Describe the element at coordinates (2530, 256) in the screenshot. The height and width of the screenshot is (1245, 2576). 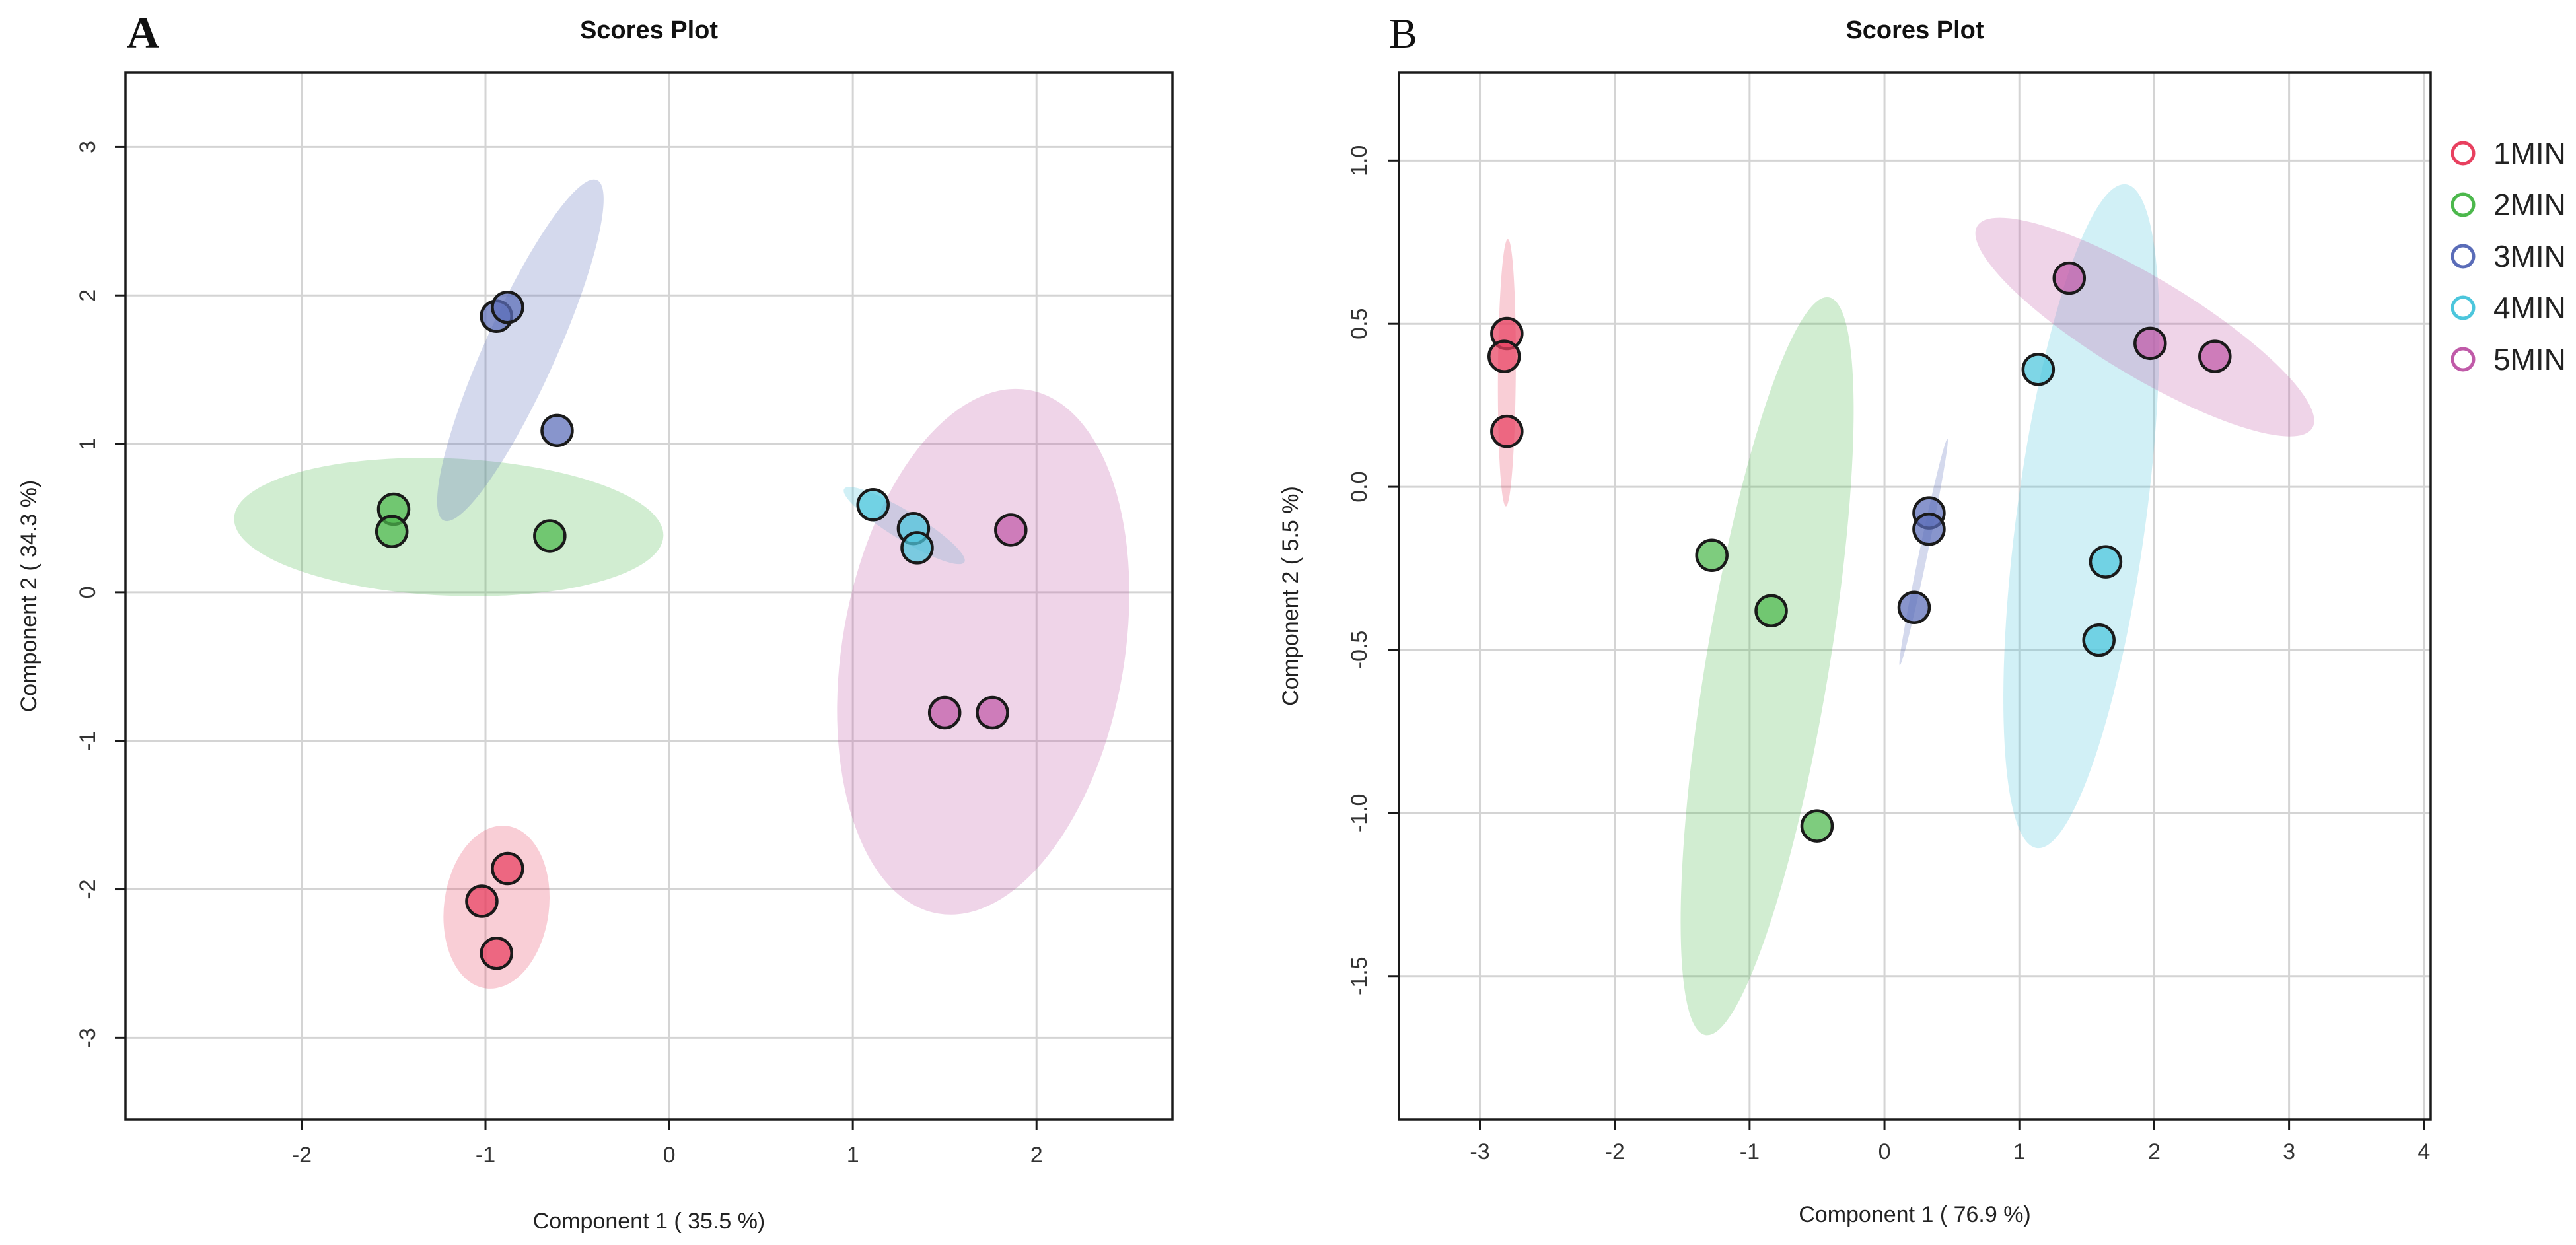
I see `legend-label: 3MIN` at that location.